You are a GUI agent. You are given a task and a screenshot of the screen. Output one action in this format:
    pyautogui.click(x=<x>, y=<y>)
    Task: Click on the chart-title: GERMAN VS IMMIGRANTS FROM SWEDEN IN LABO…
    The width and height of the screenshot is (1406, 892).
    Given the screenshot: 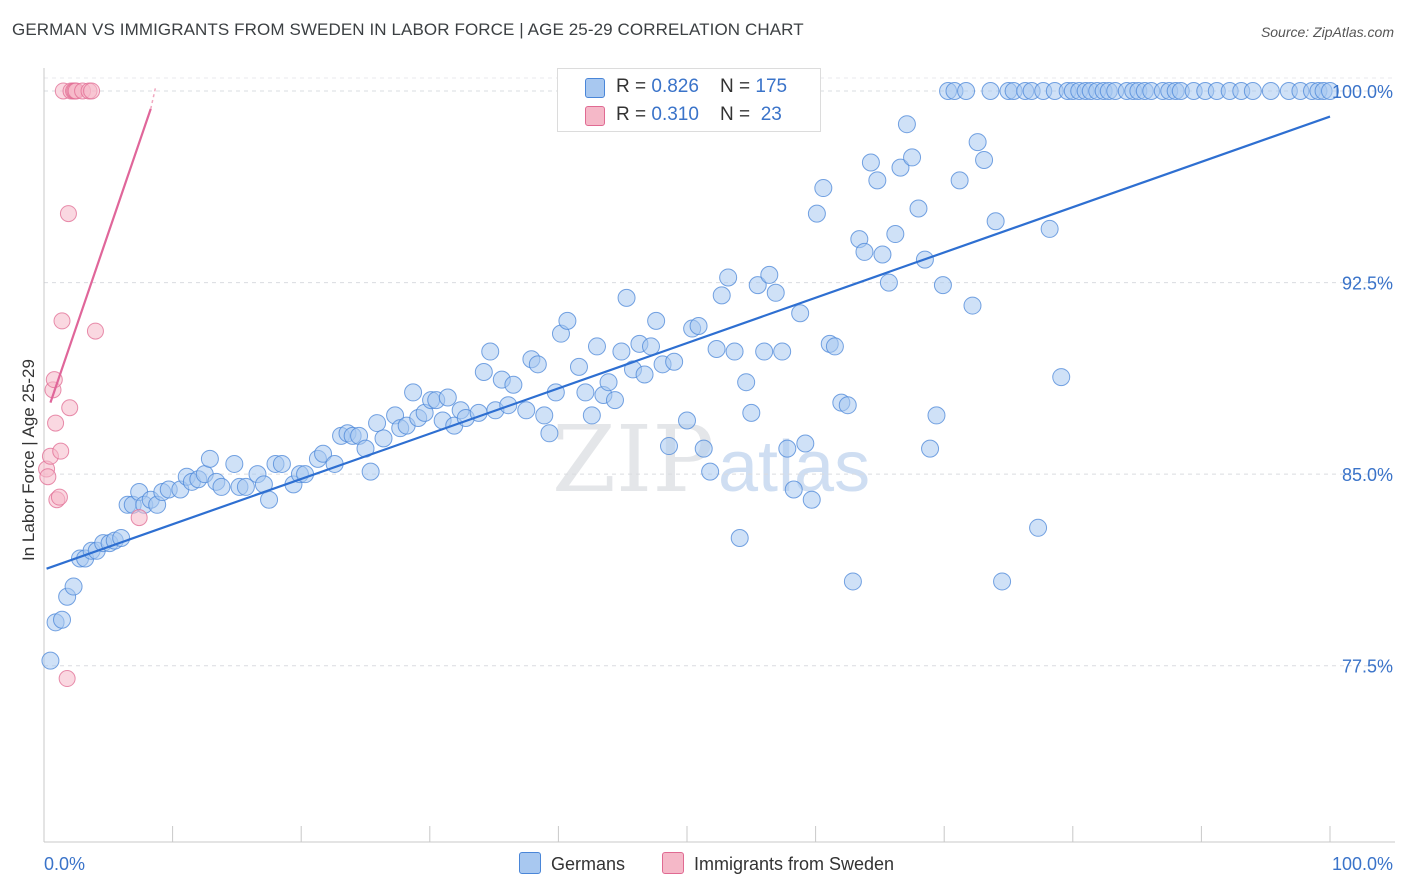 What is the action you would take?
    pyautogui.click(x=408, y=29)
    